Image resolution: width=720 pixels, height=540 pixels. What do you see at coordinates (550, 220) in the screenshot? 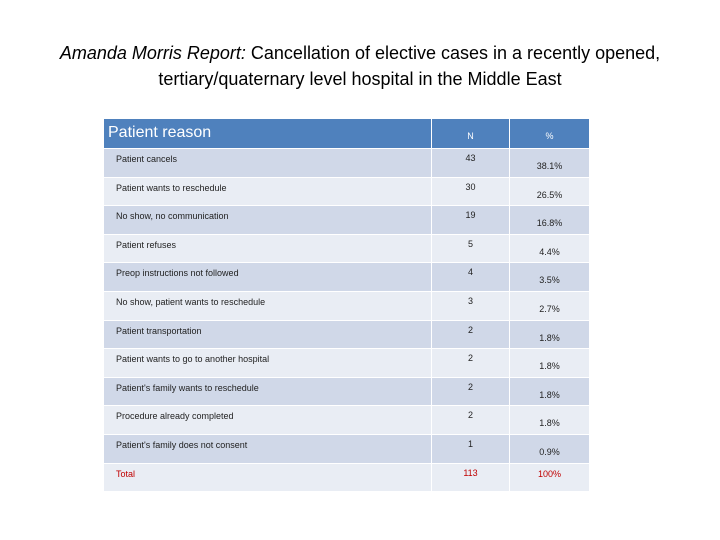
I see `row-percent: 16.8%` at bounding box center [550, 220].